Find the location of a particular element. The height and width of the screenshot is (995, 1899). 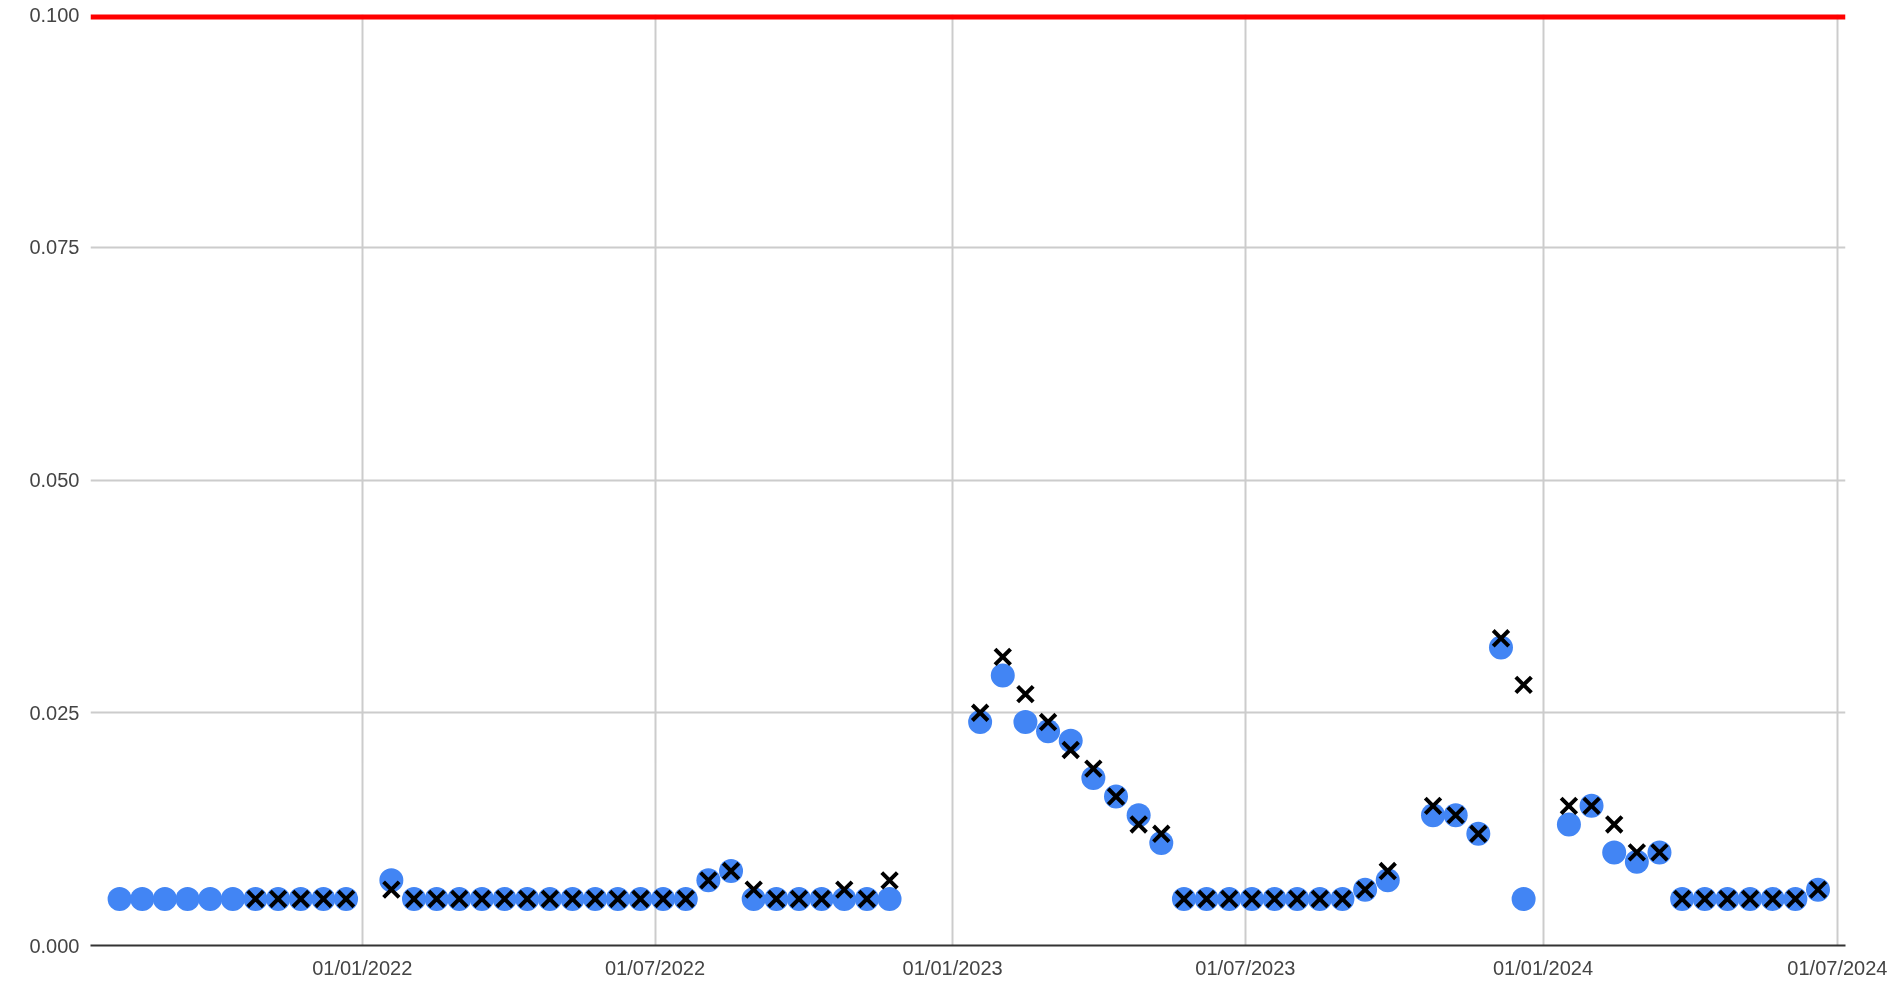

x-tick-label: 01/01/2022 is located at coordinates (362, 967).